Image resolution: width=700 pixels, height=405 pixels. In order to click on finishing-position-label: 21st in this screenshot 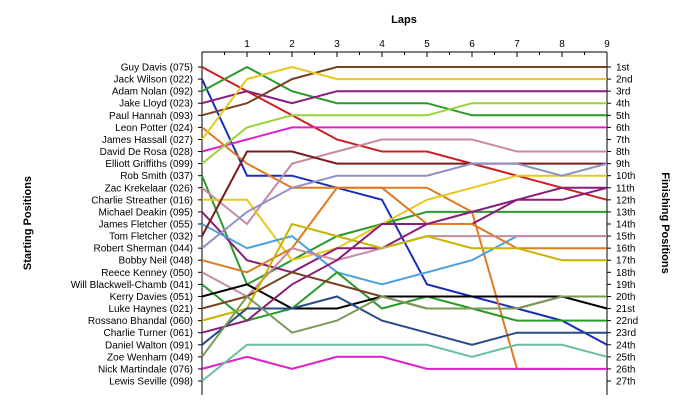, I will do `click(625, 309)`.